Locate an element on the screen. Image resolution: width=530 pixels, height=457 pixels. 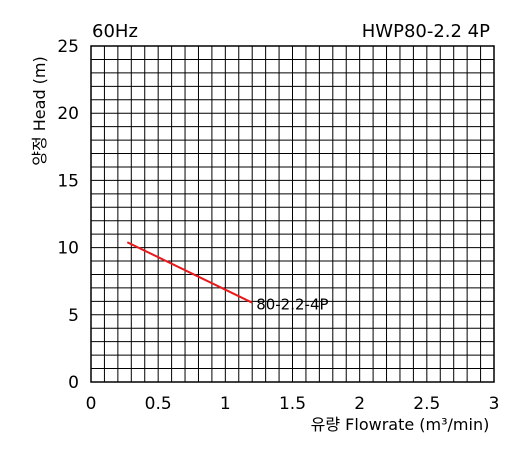
x-tick-label: 2 is located at coordinates (359, 404).